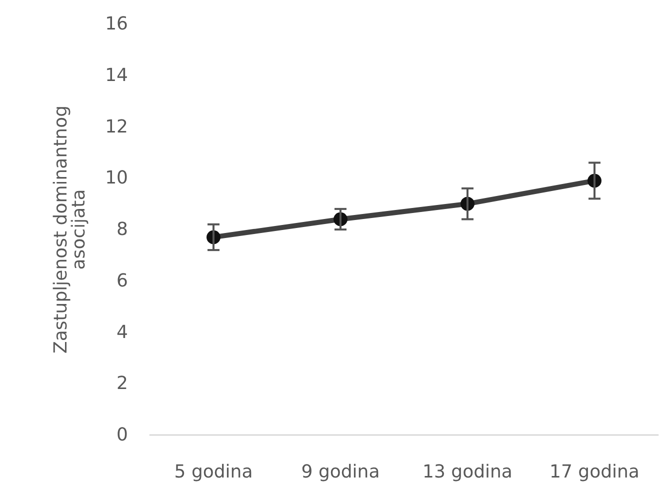  Describe the element at coordinates (116, 178) in the screenshot. I see `y-tick-label: 10` at that location.